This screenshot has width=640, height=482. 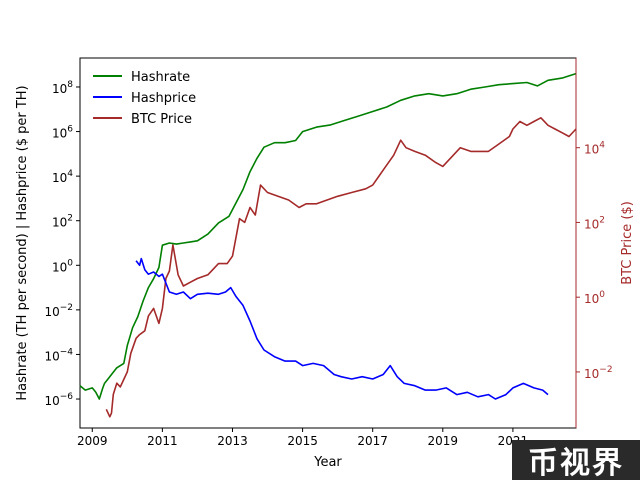 I want to click on y-axis-right-label: BTC Price ($), so click(x=627, y=243).